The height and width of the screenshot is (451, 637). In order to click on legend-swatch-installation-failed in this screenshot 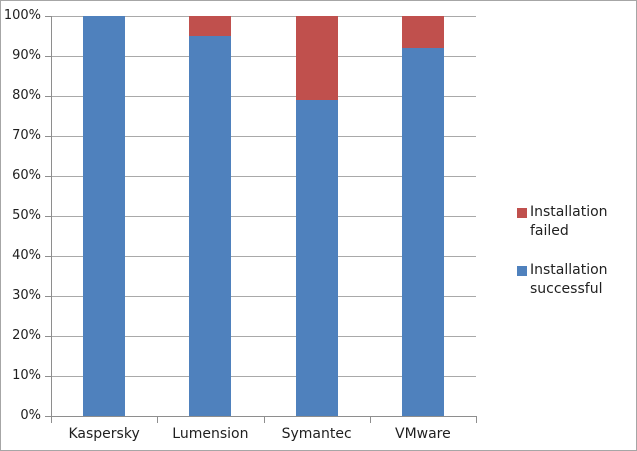, I will do `click(522, 213)`.